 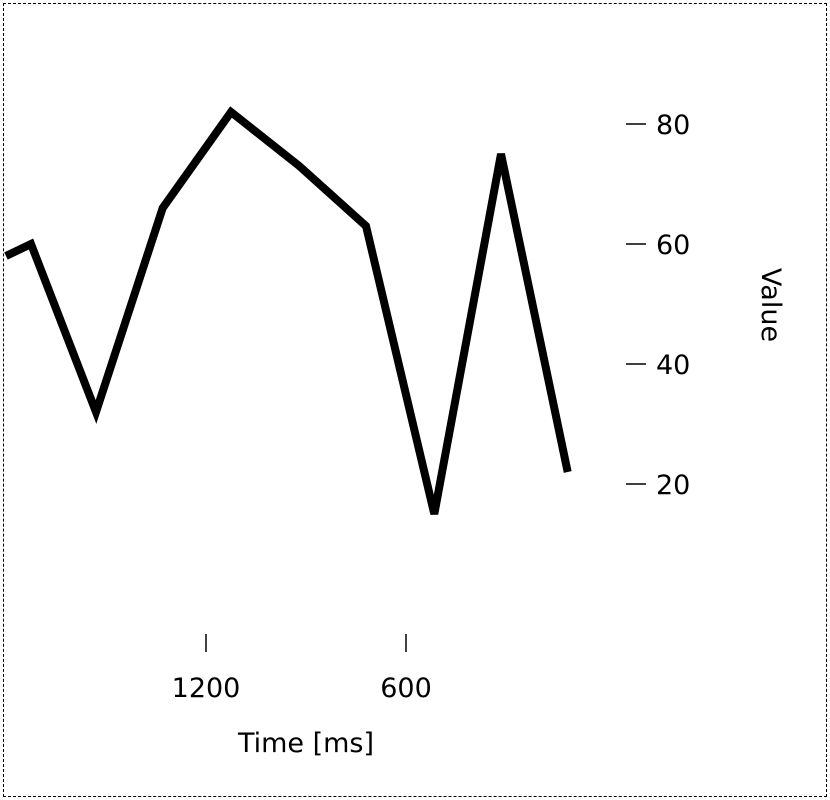 What do you see at coordinates (673, 485) in the screenshot?
I see `y-tick-label: 20` at bounding box center [673, 485].